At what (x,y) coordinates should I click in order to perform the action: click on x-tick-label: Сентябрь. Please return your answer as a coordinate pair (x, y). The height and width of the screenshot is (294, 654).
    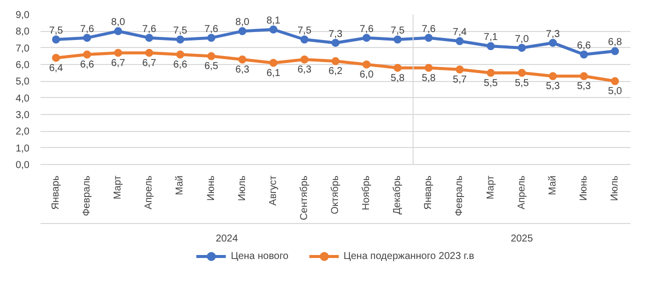
    Looking at the image, I should click on (304, 197).